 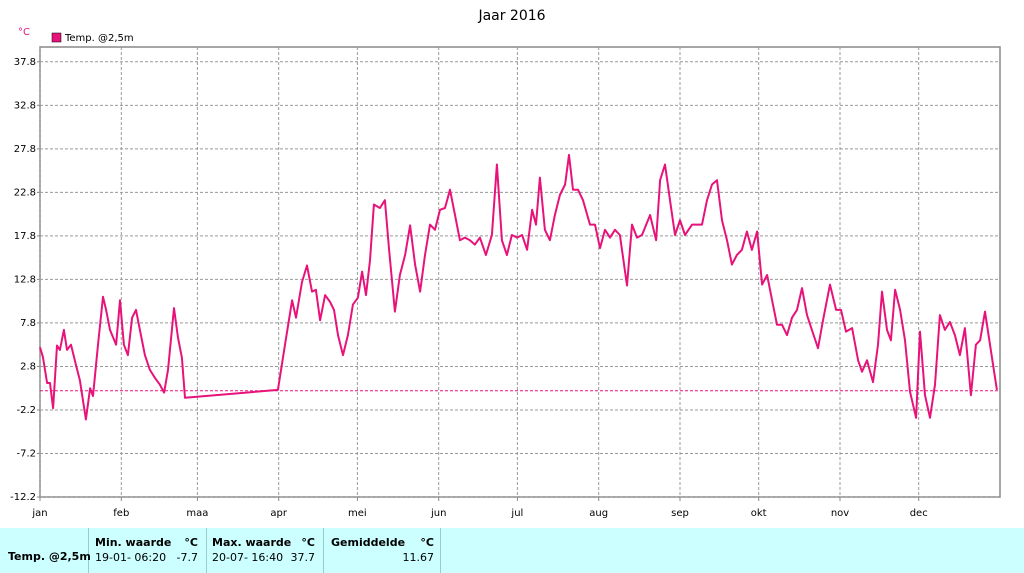 What do you see at coordinates (357, 513) in the screenshot?
I see `x-tick-label: mei` at bounding box center [357, 513].